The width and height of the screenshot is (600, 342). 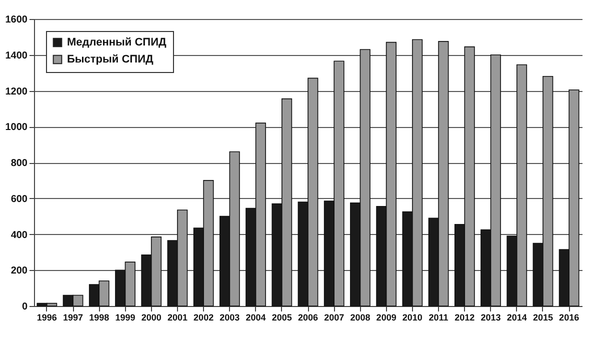 What do you see at coordinates (151, 317) in the screenshot?
I see `x-tick-label: 2000` at bounding box center [151, 317].